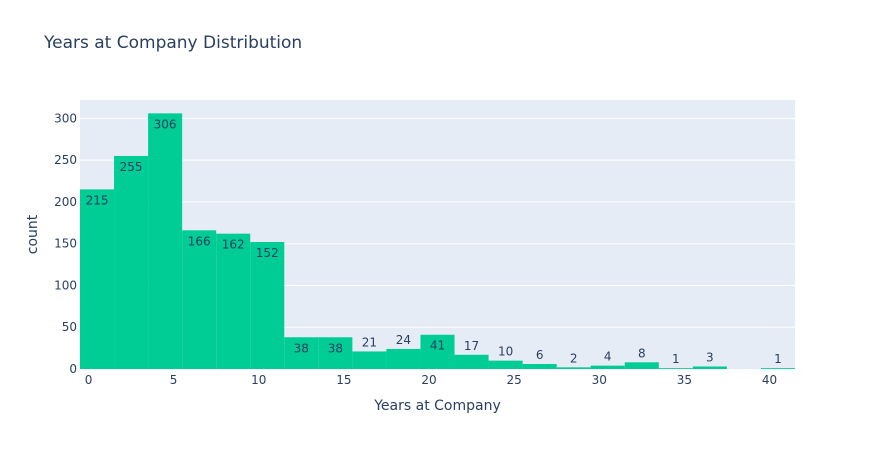 The image size is (874, 450). Describe the element at coordinates (769, 380) in the screenshot. I see `x-tick-label: 40` at that location.